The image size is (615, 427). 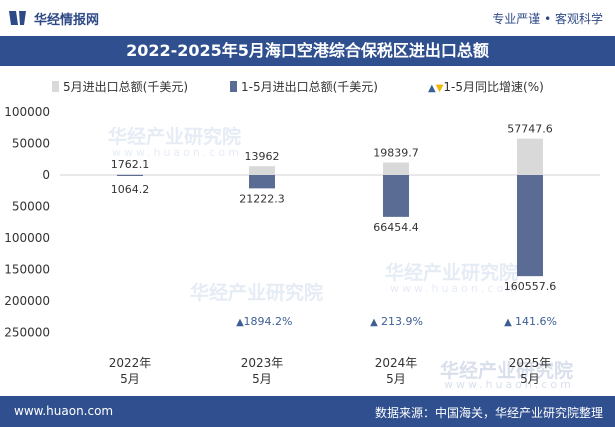 What do you see at coordinates (396, 227) in the screenshot?
I see `data-label-ytd: 66454.4` at bounding box center [396, 227].